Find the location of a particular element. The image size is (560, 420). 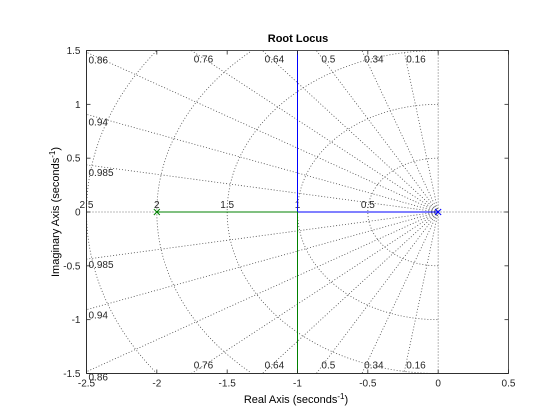

x-tick-label-0: -2.5 is located at coordinates (87, 384).